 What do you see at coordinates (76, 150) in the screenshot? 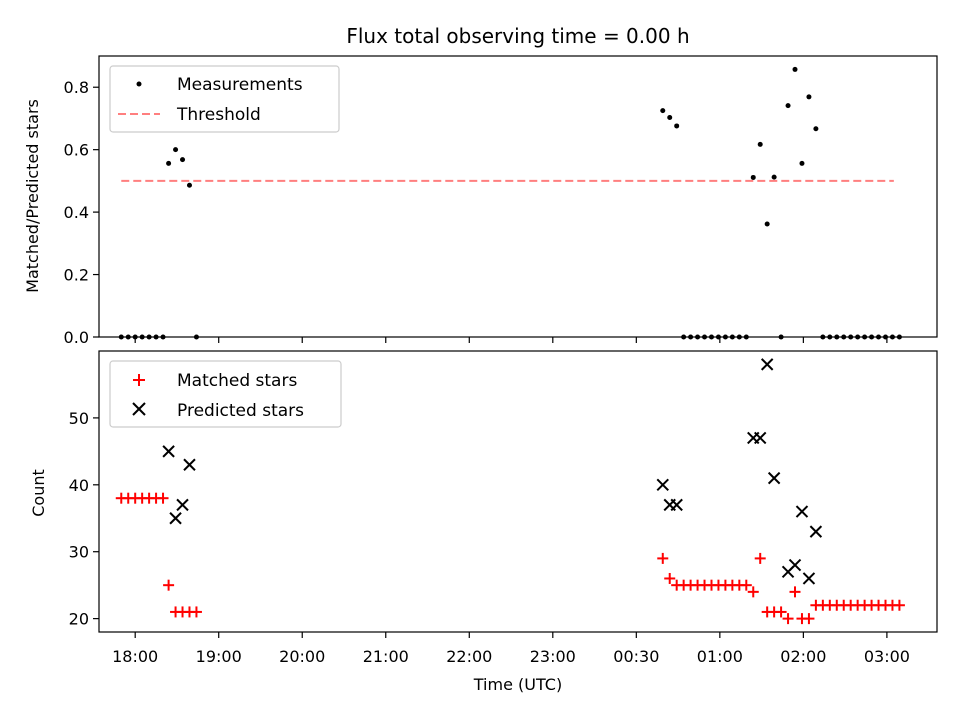
I see `top-y-tick-label: 0.6` at bounding box center [76, 150].